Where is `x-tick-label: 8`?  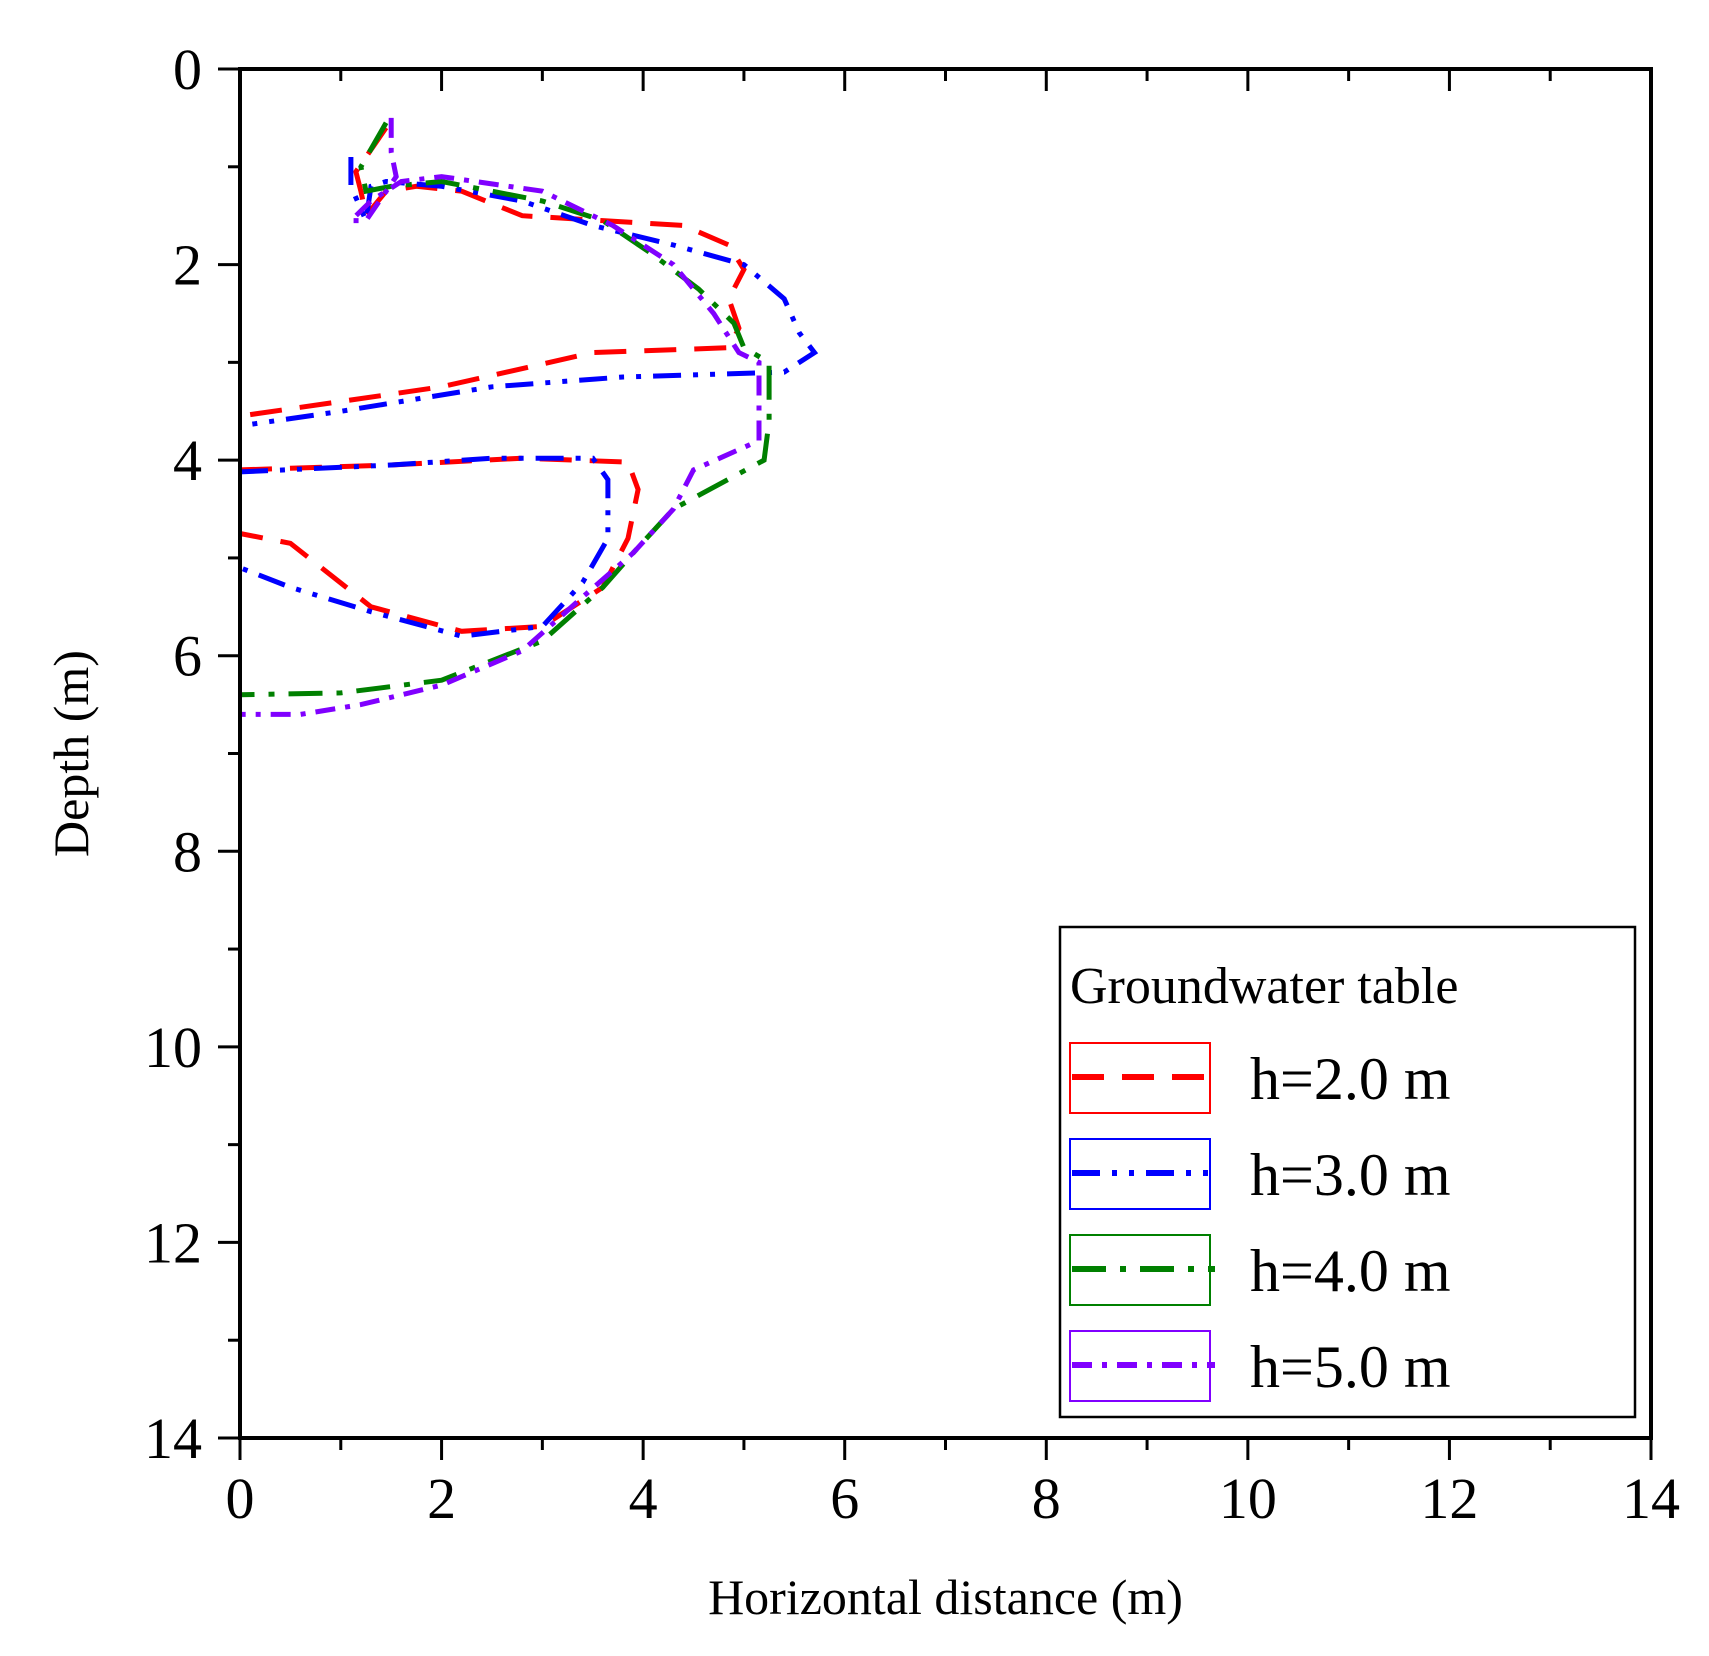
x-tick-label: 8 is located at coordinates (1046, 1498).